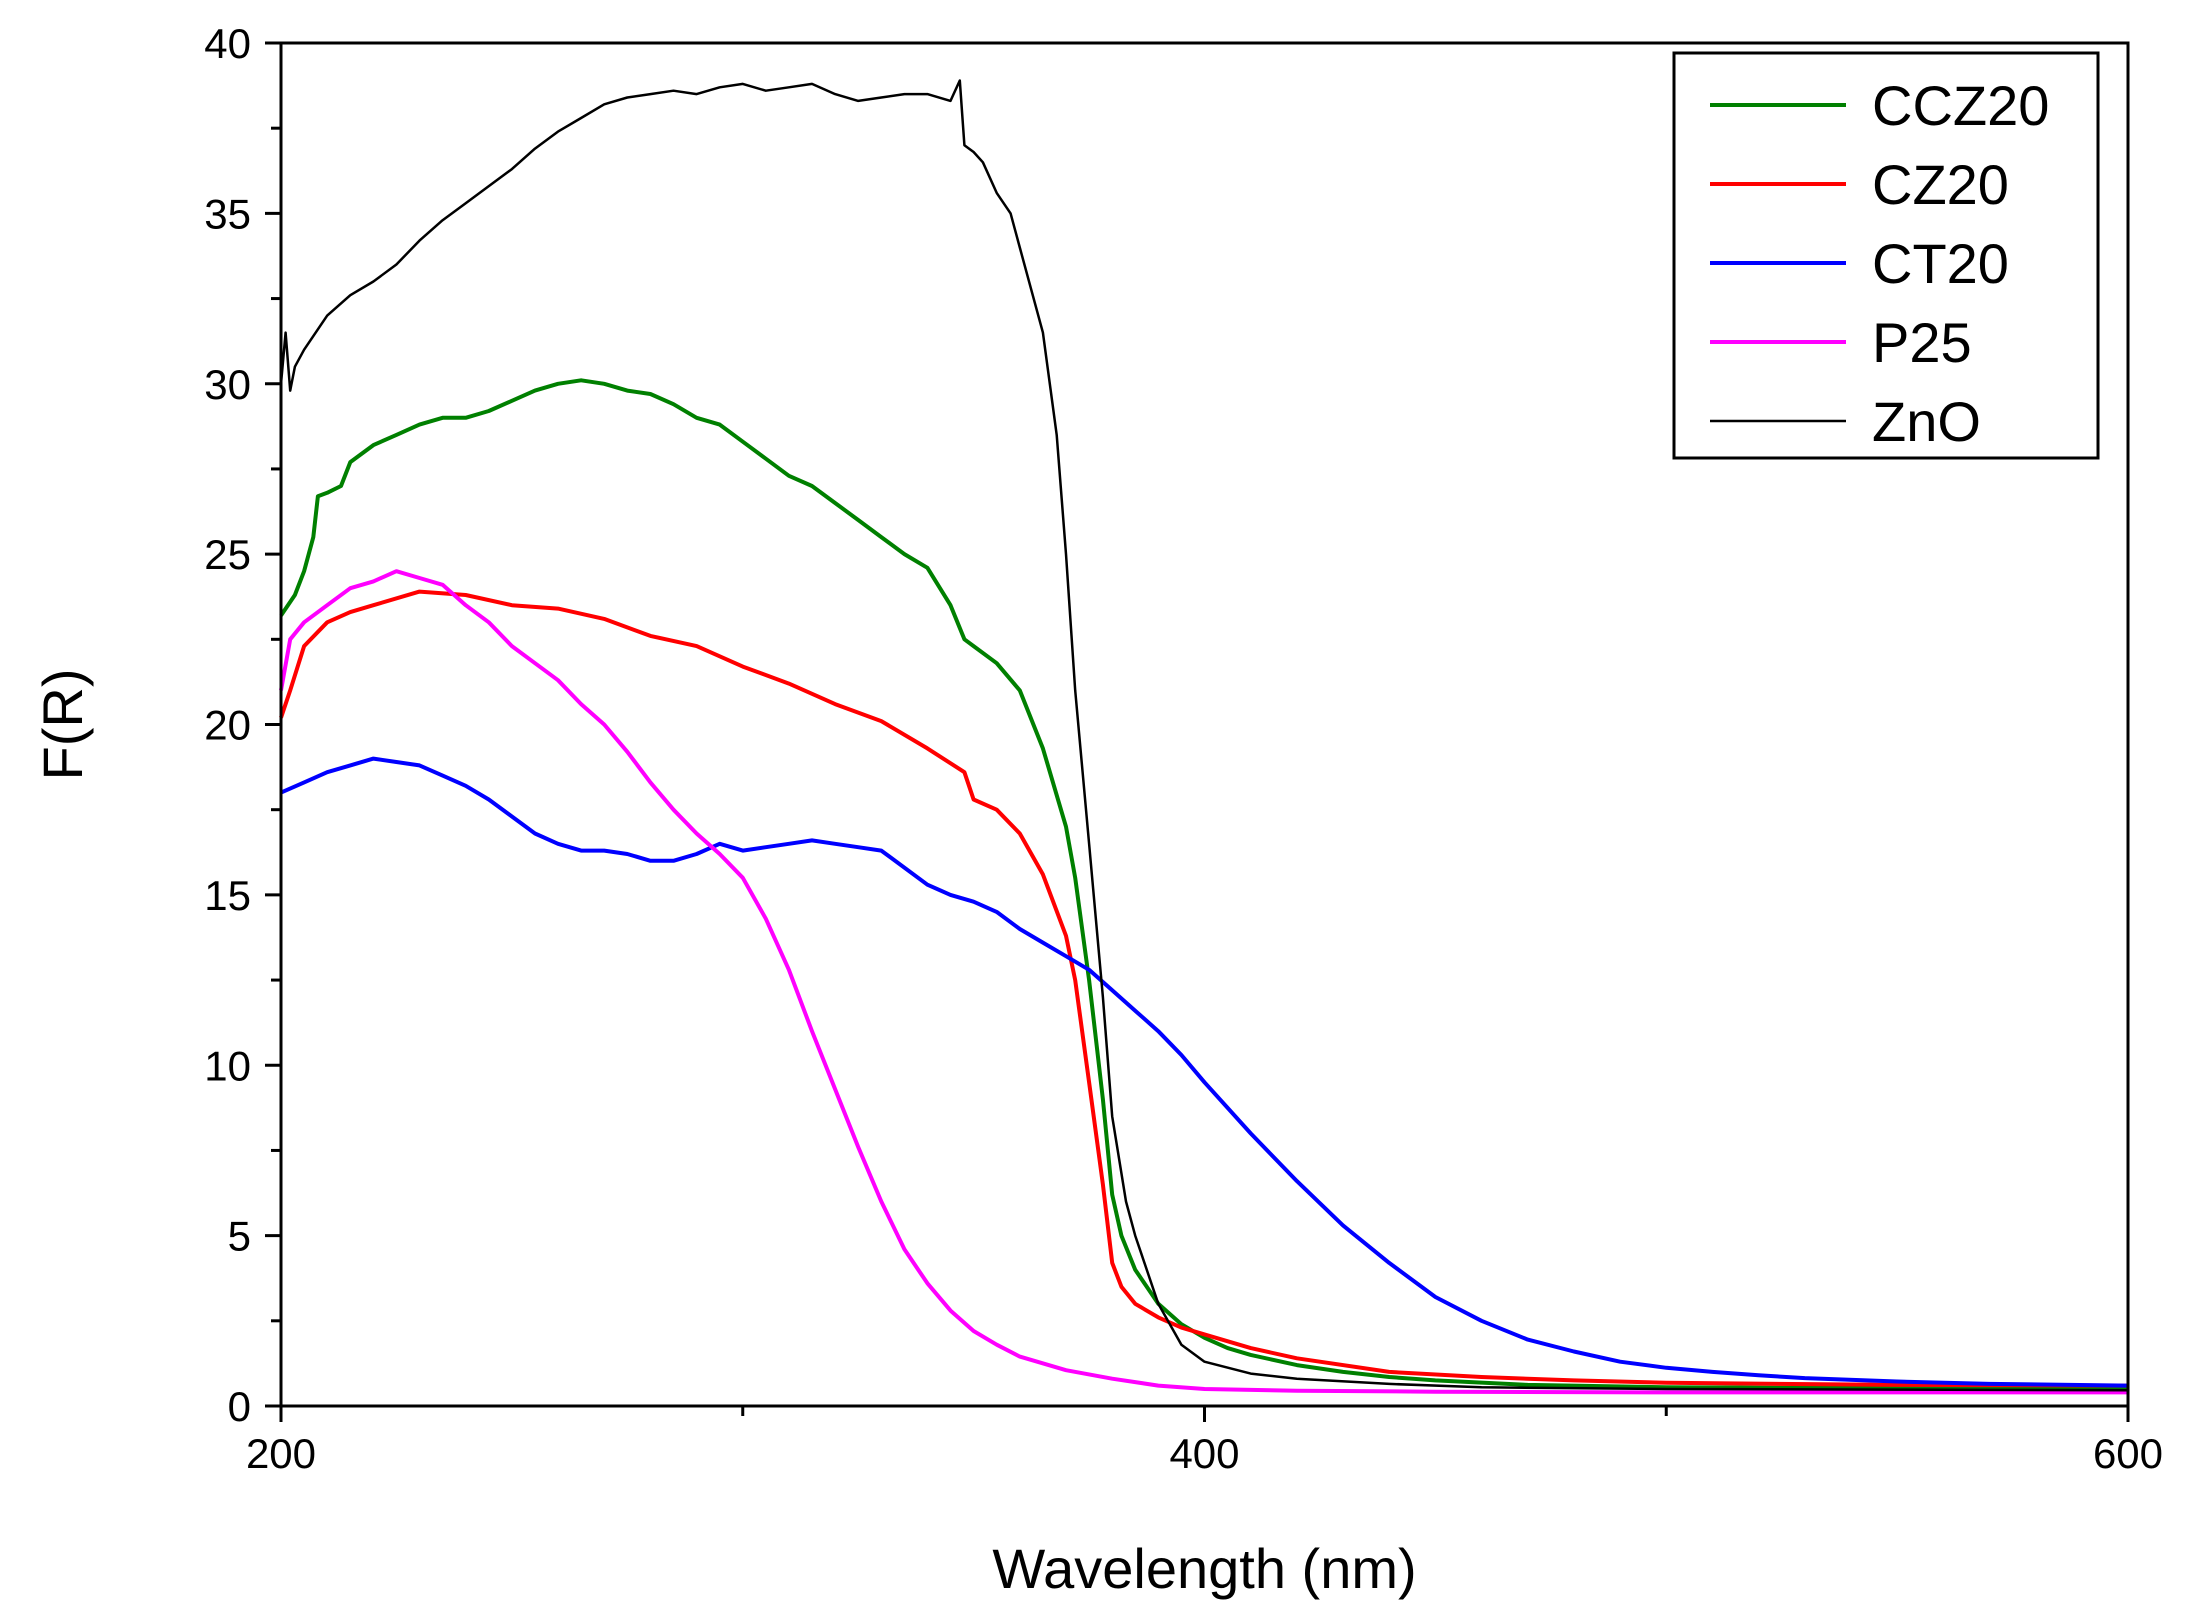  What do you see at coordinates (239, 1406) in the screenshot?
I see `y-tick-label: 0` at bounding box center [239, 1406].